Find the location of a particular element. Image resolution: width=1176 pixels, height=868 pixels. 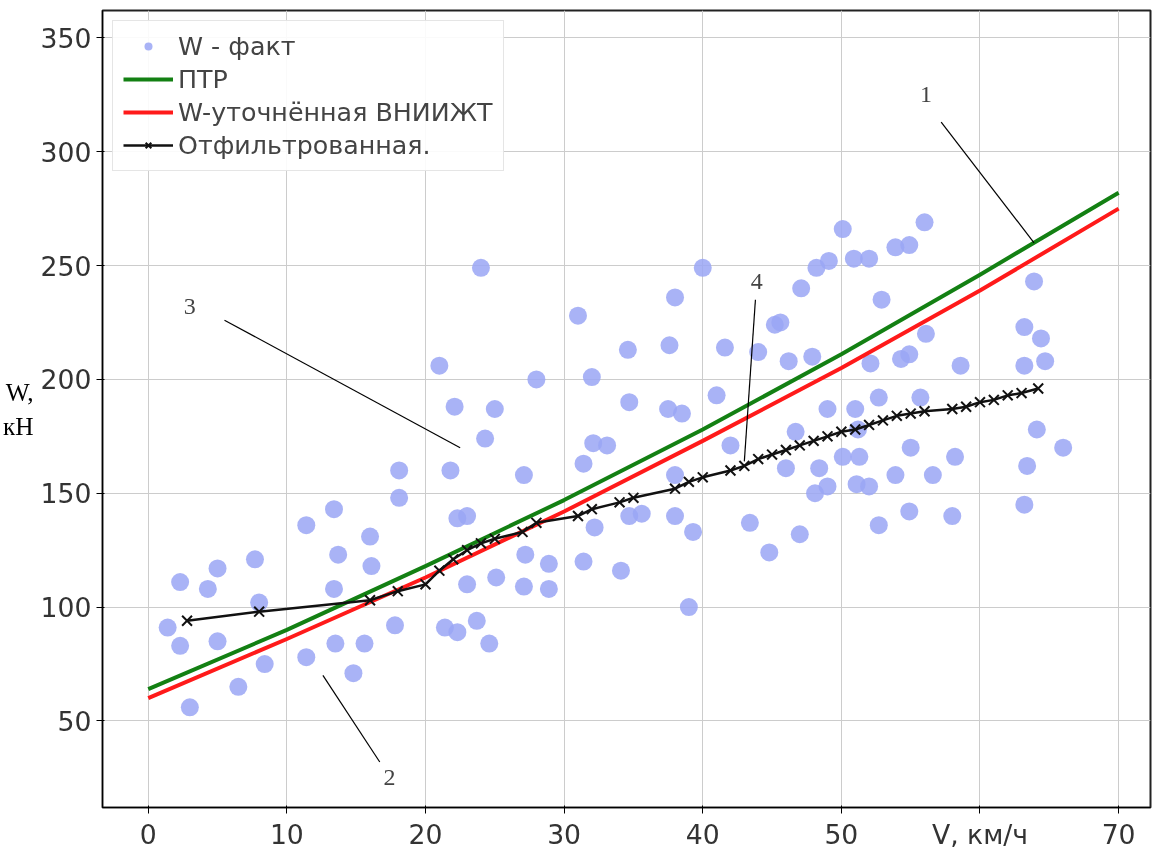

y-tick-label: 350 is located at coordinates (66, 38).